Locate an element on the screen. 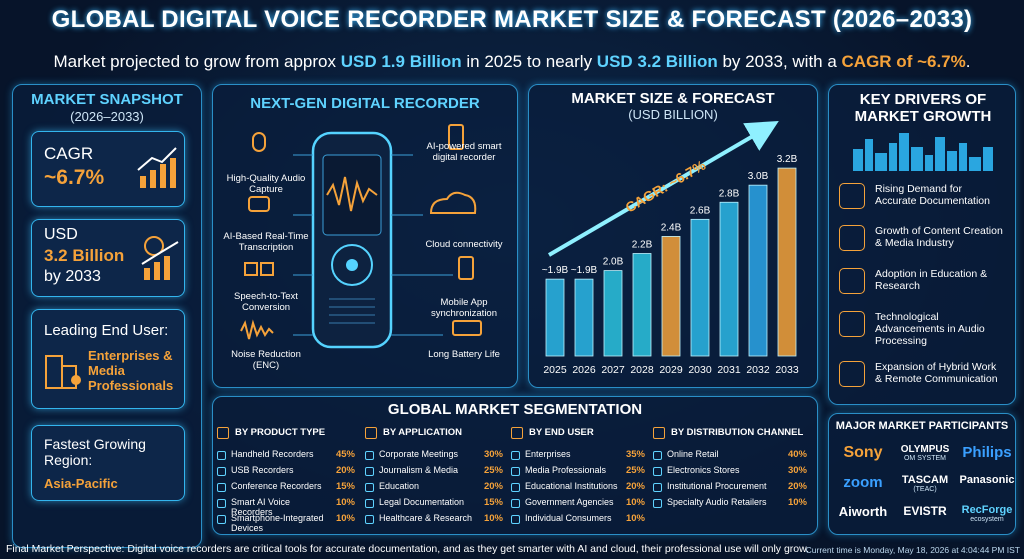 This screenshot has height=559, width=1024. row-label: Corporate Meetings is located at coordinates (419, 454).